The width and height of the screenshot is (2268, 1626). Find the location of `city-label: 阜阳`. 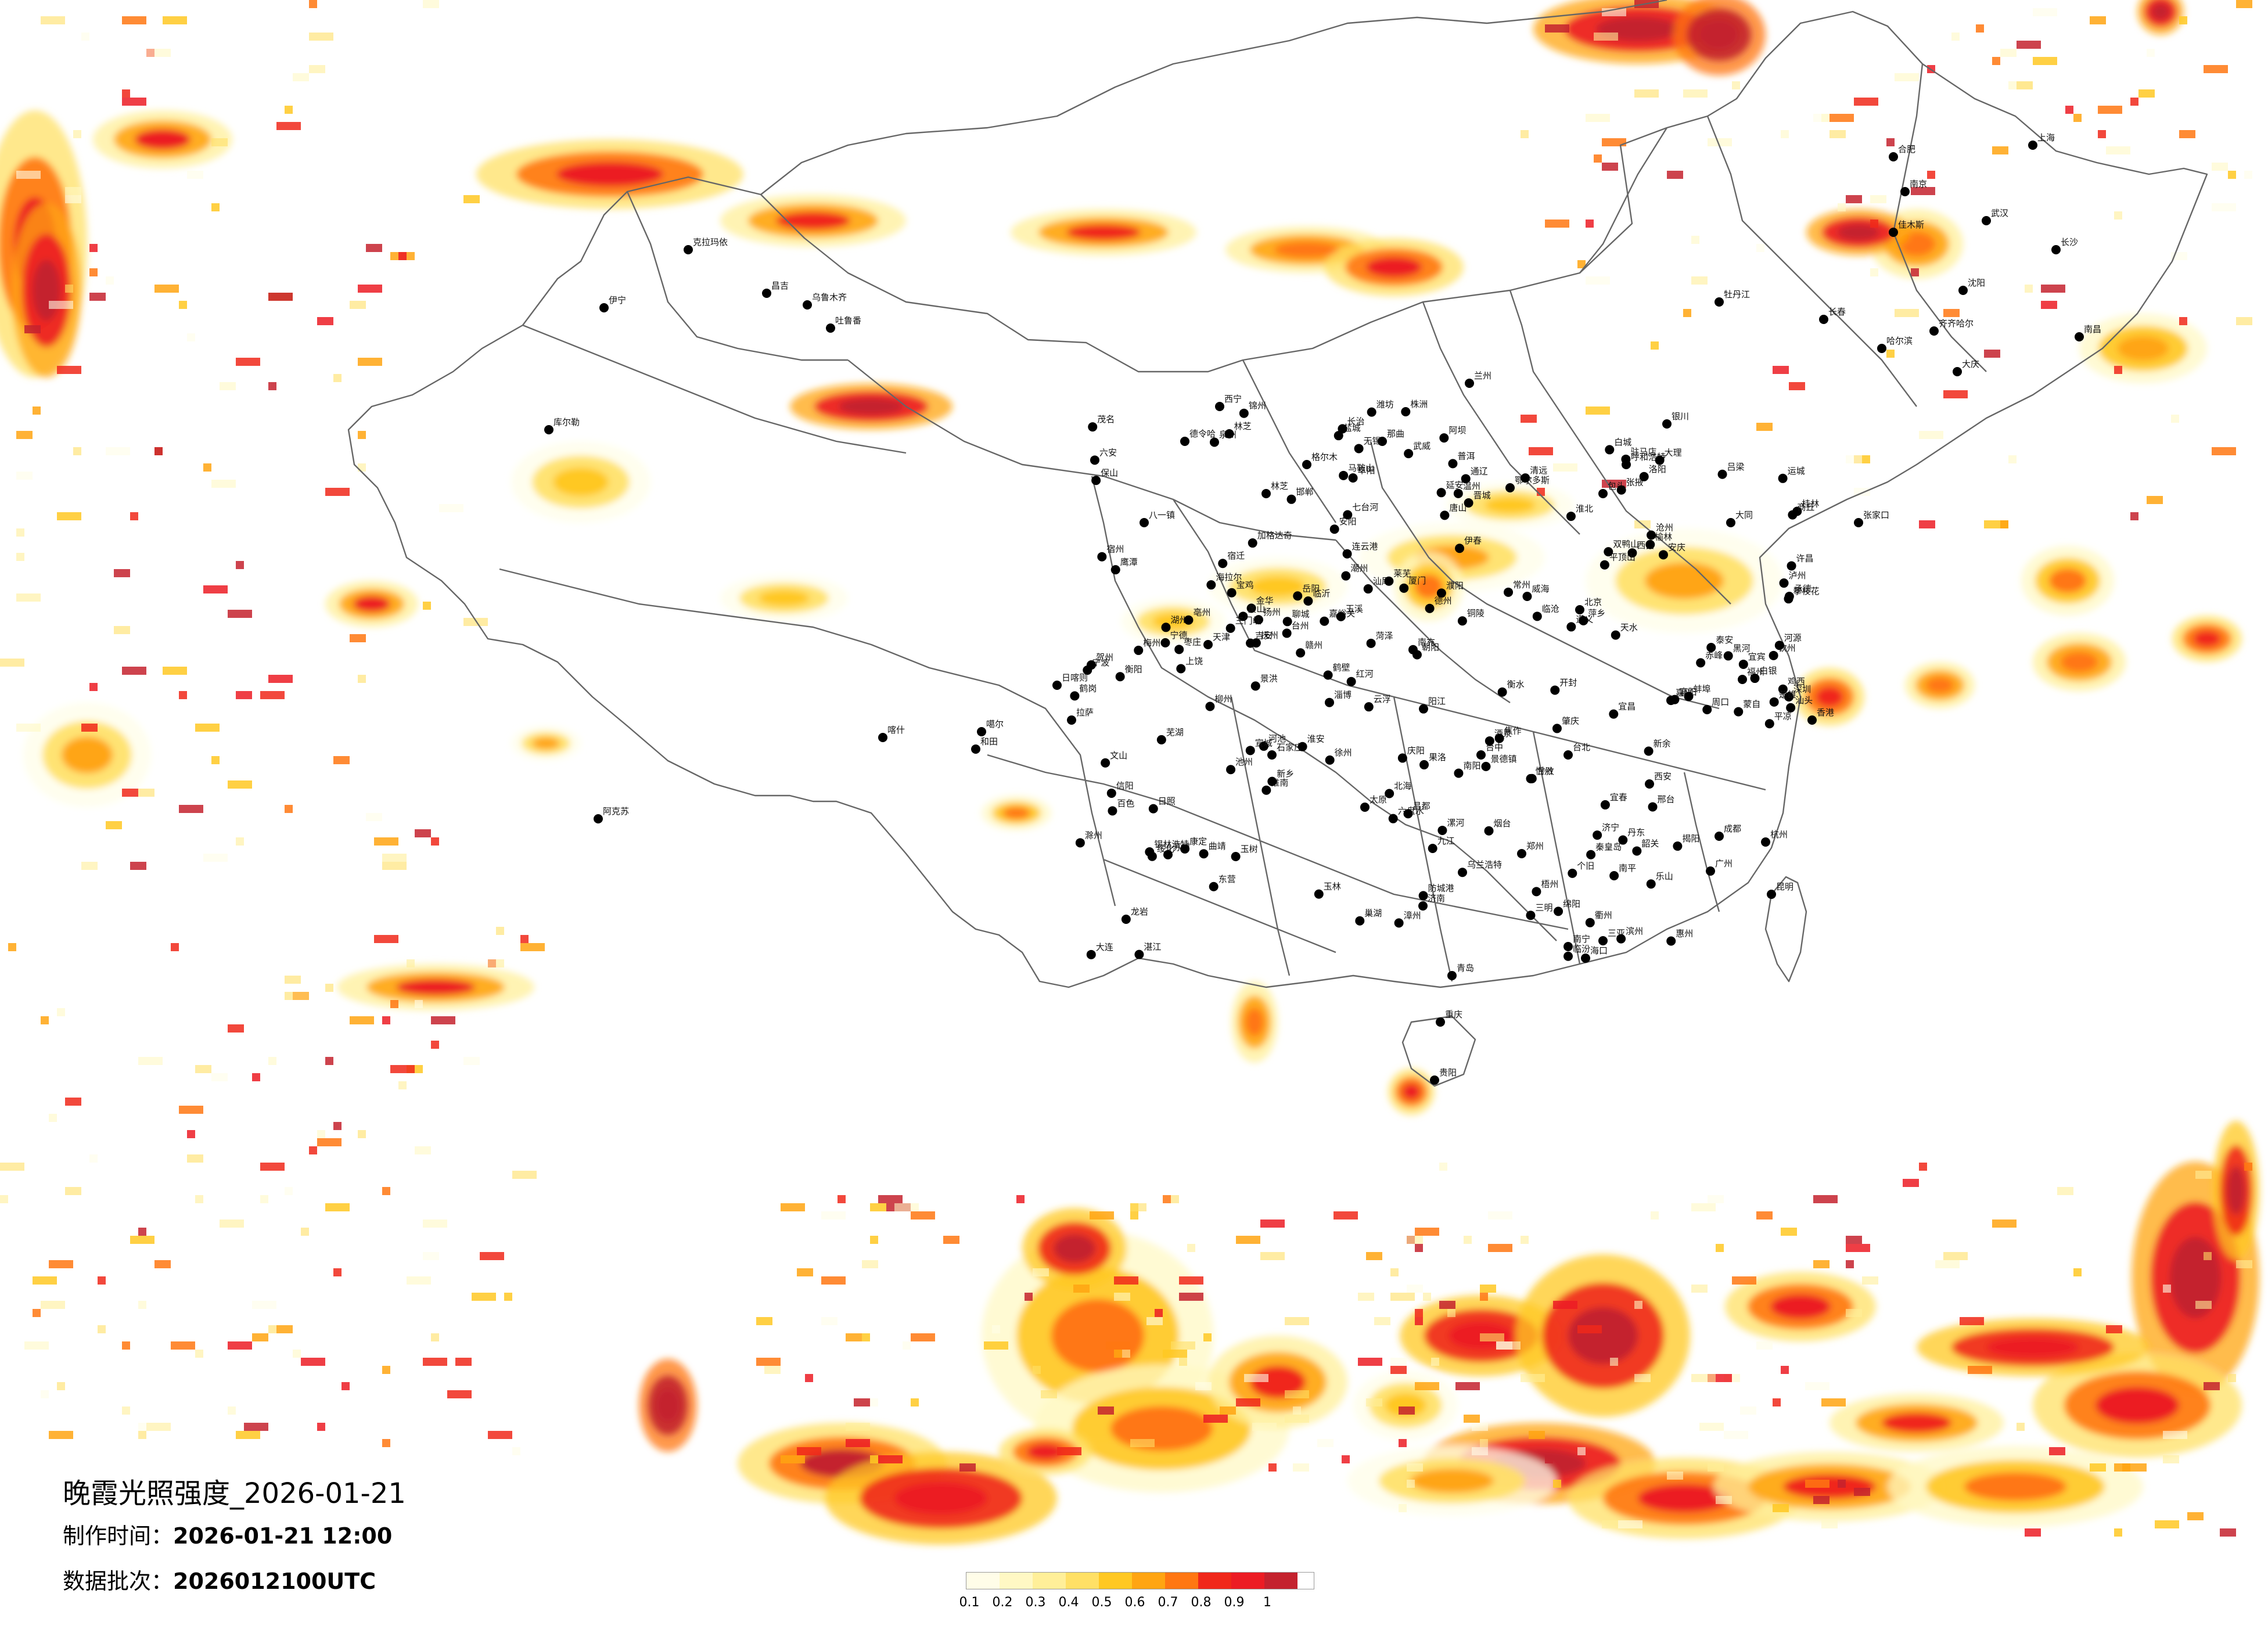

city-label: 阜阳 is located at coordinates (1366, 470).